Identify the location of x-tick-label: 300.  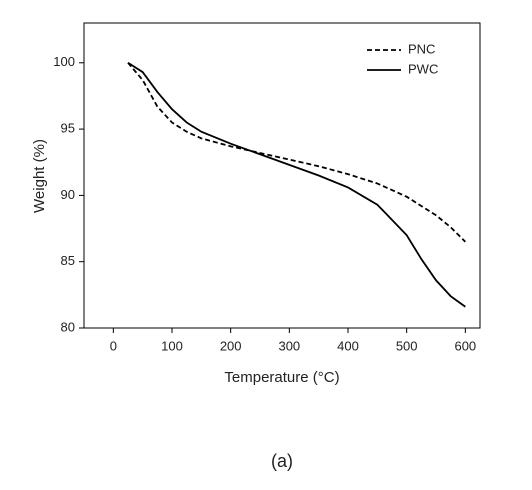
(289, 345).